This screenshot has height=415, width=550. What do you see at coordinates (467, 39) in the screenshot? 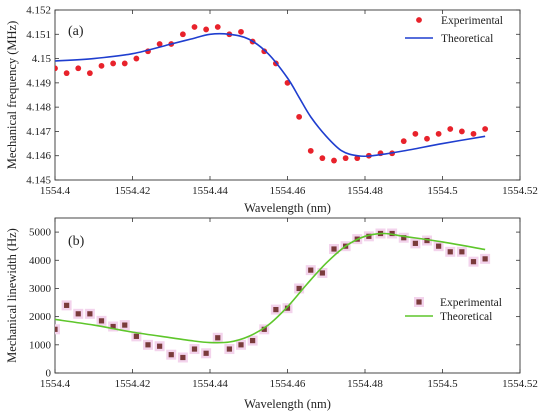
I see `legend-label: Theoretical` at bounding box center [467, 39].